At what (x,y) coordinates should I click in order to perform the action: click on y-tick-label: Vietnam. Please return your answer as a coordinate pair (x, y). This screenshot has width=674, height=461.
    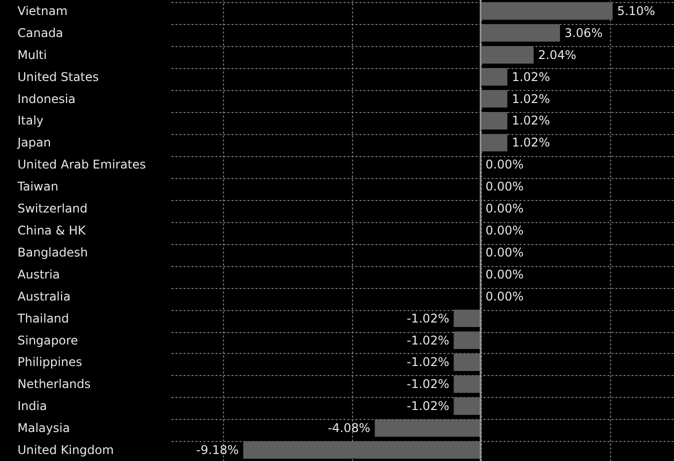
    Looking at the image, I should click on (43, 11).